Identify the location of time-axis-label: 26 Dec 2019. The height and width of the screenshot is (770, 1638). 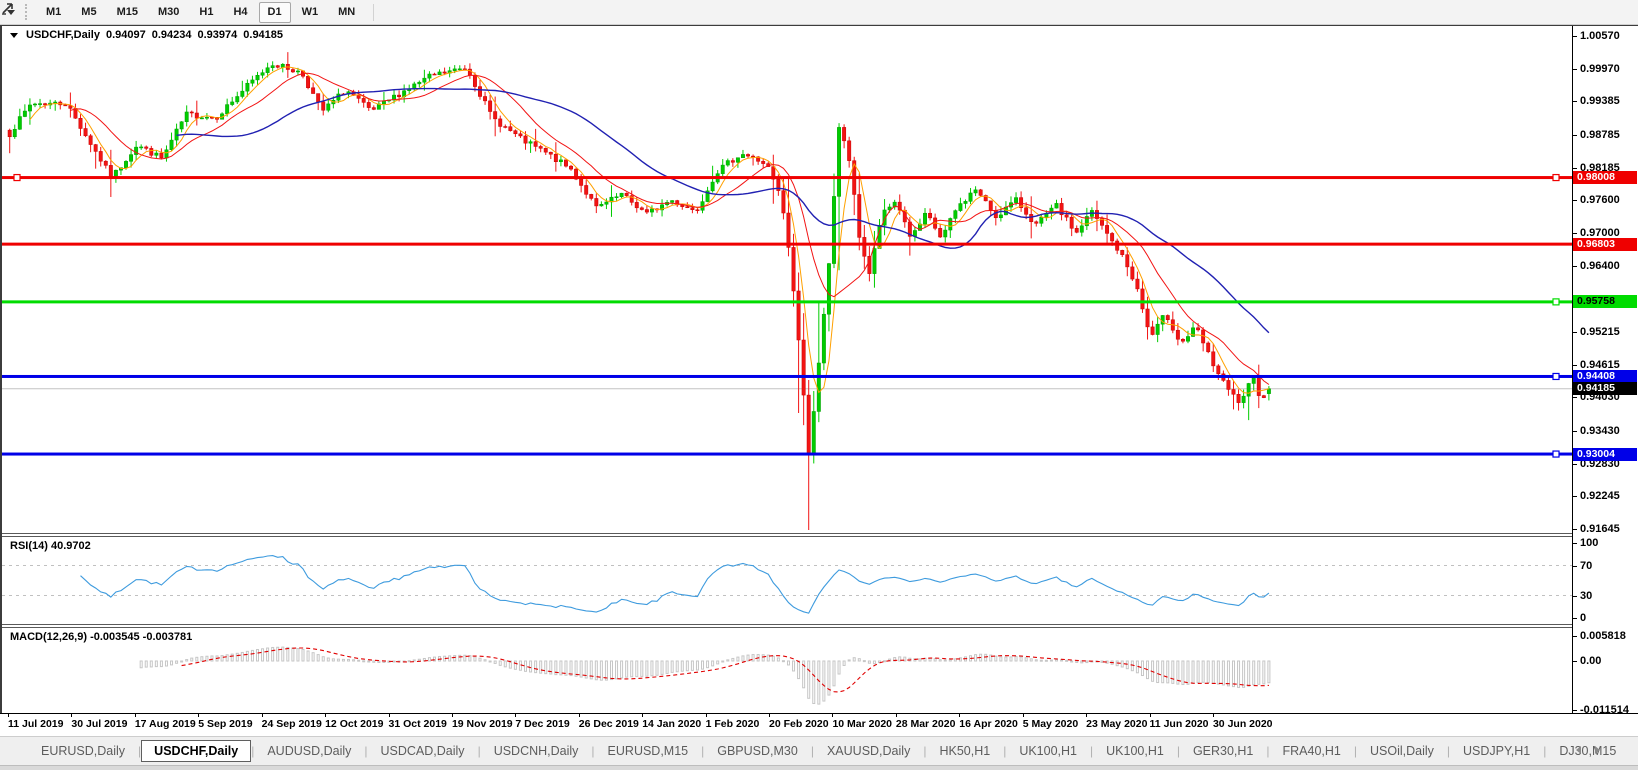
(608, 724).